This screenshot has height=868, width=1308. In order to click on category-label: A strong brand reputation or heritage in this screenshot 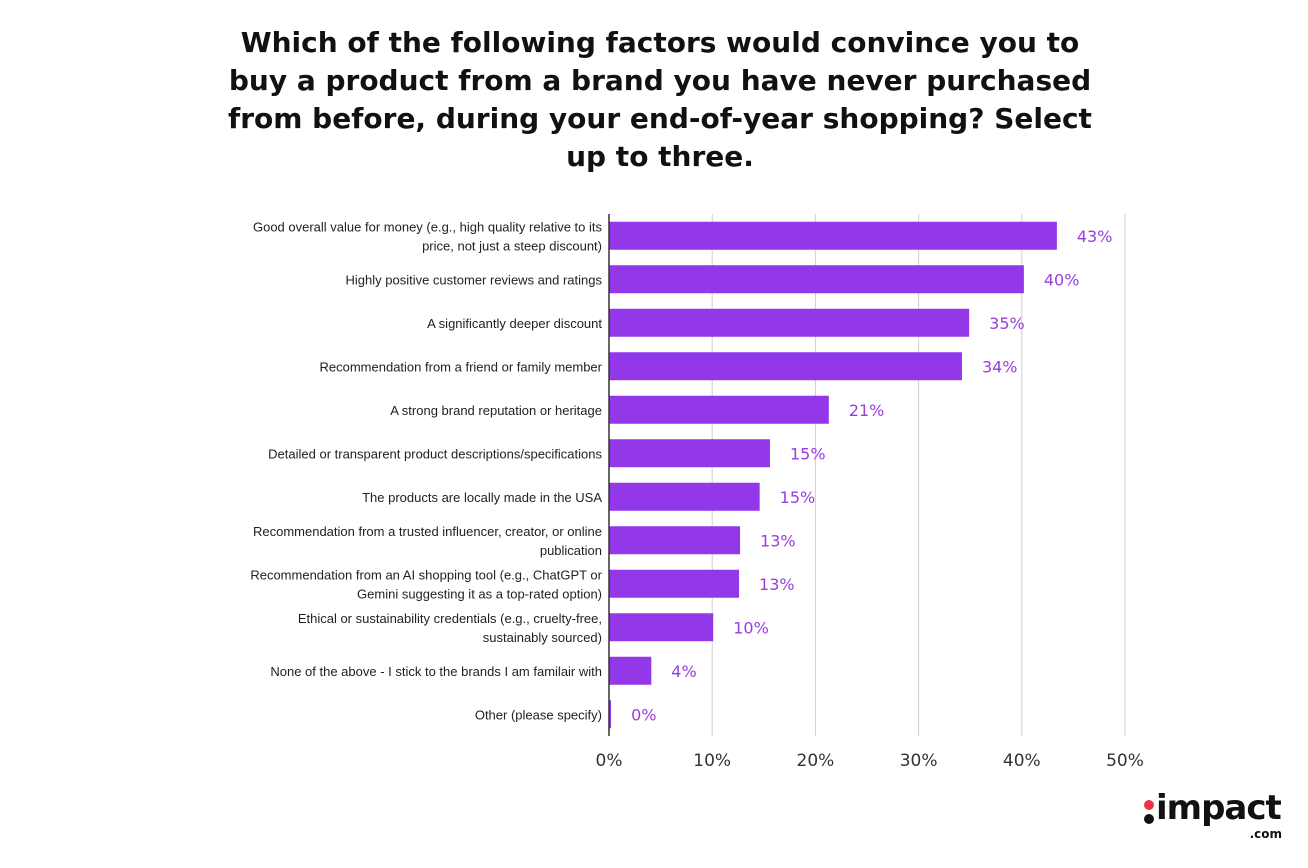, I will do `click(496, 410)`.